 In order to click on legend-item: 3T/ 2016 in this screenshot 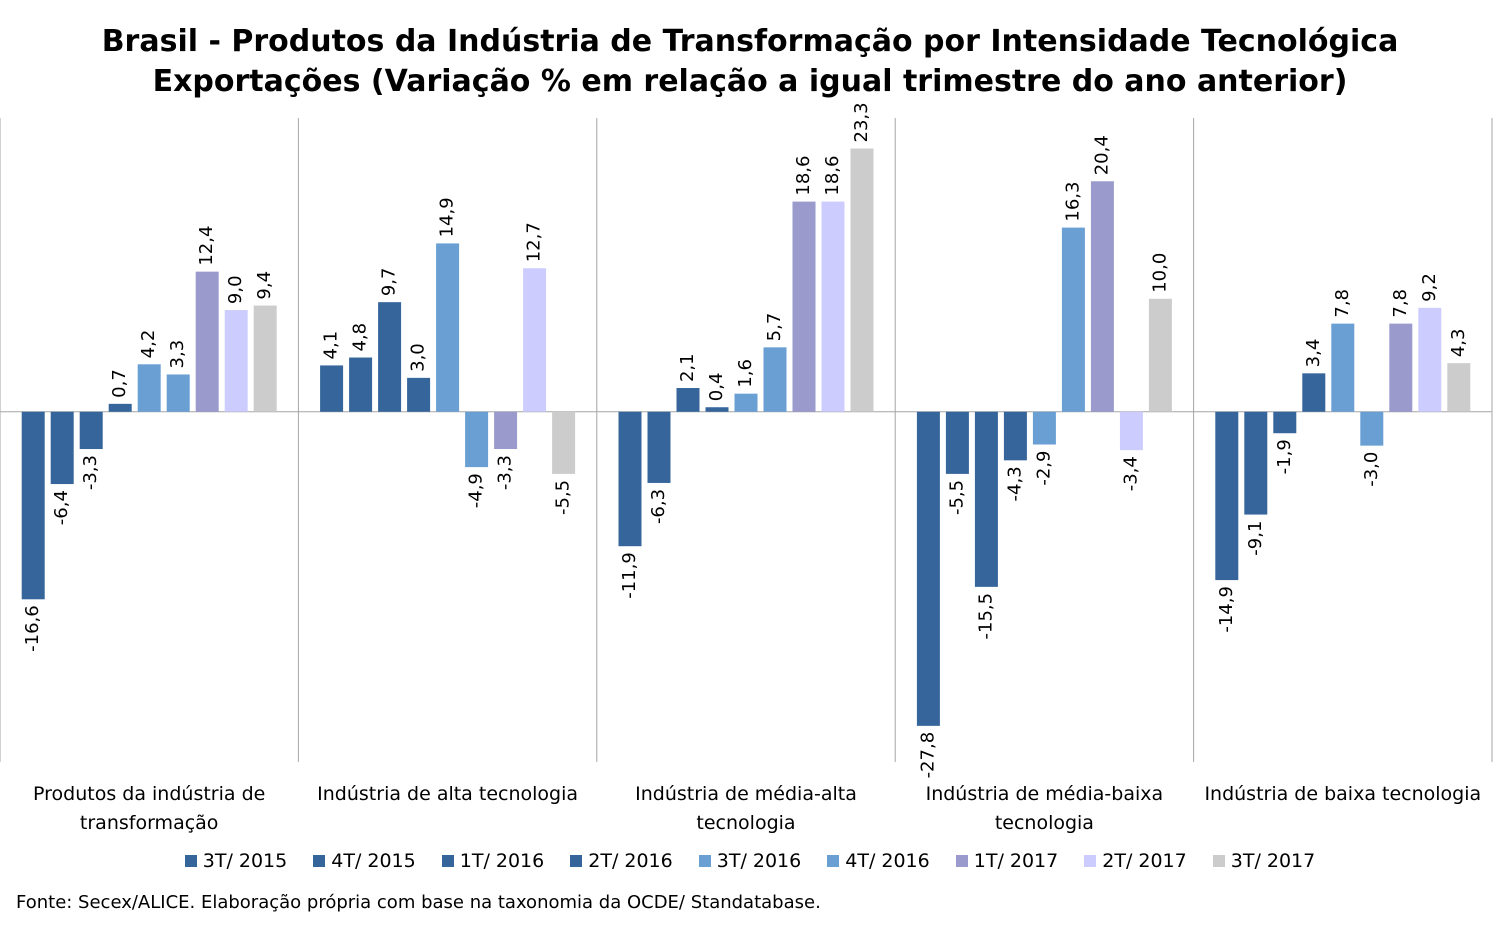, I will do `click(750, 861)`.